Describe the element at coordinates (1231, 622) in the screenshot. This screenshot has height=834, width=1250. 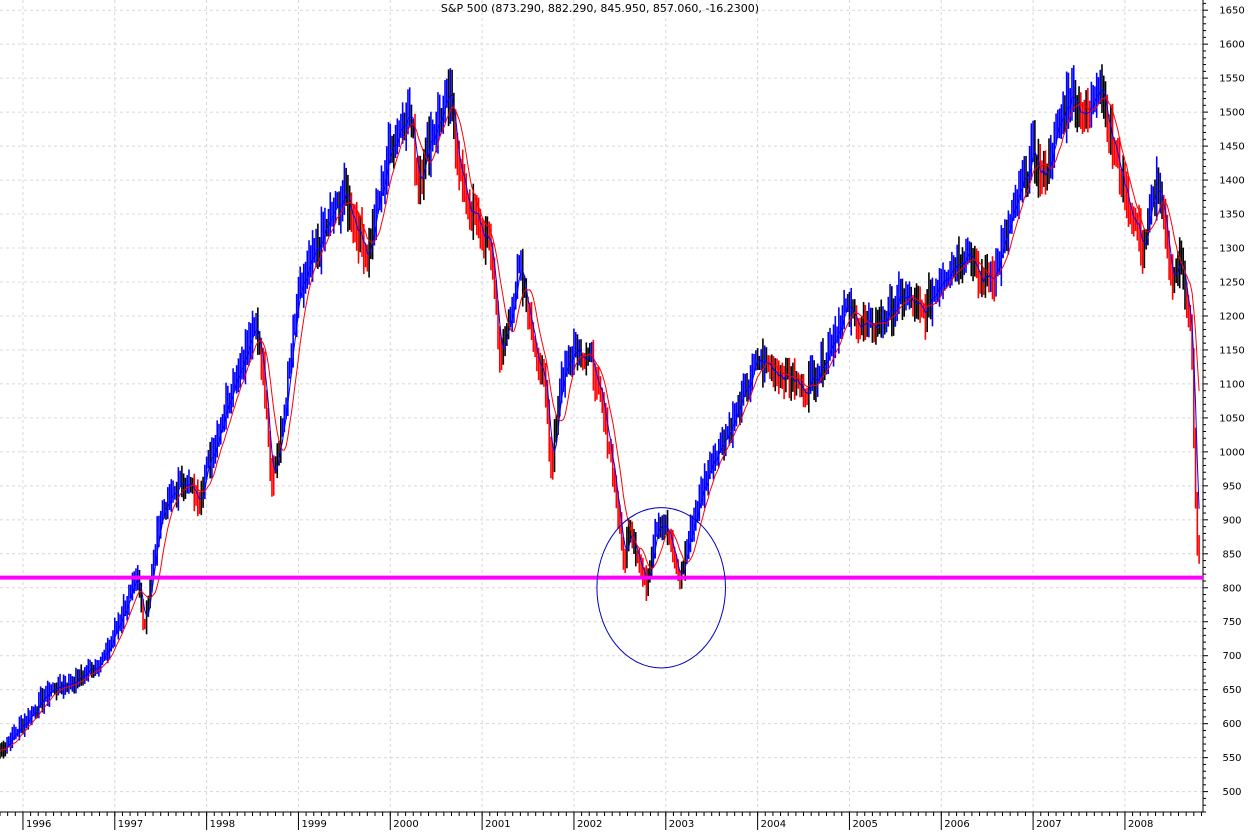
I see `y-tick-label: 750` at that location.